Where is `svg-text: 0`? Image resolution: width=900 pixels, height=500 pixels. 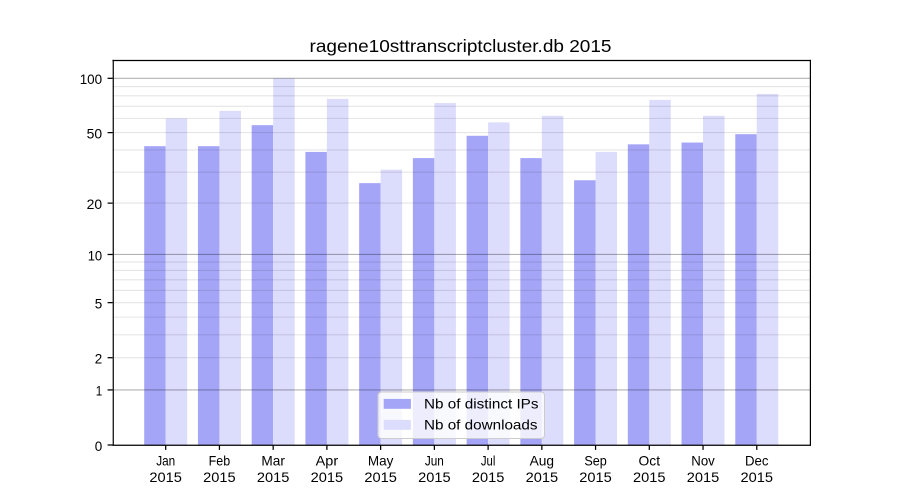
svg-text: 0 is located at coordinates (99, 446).